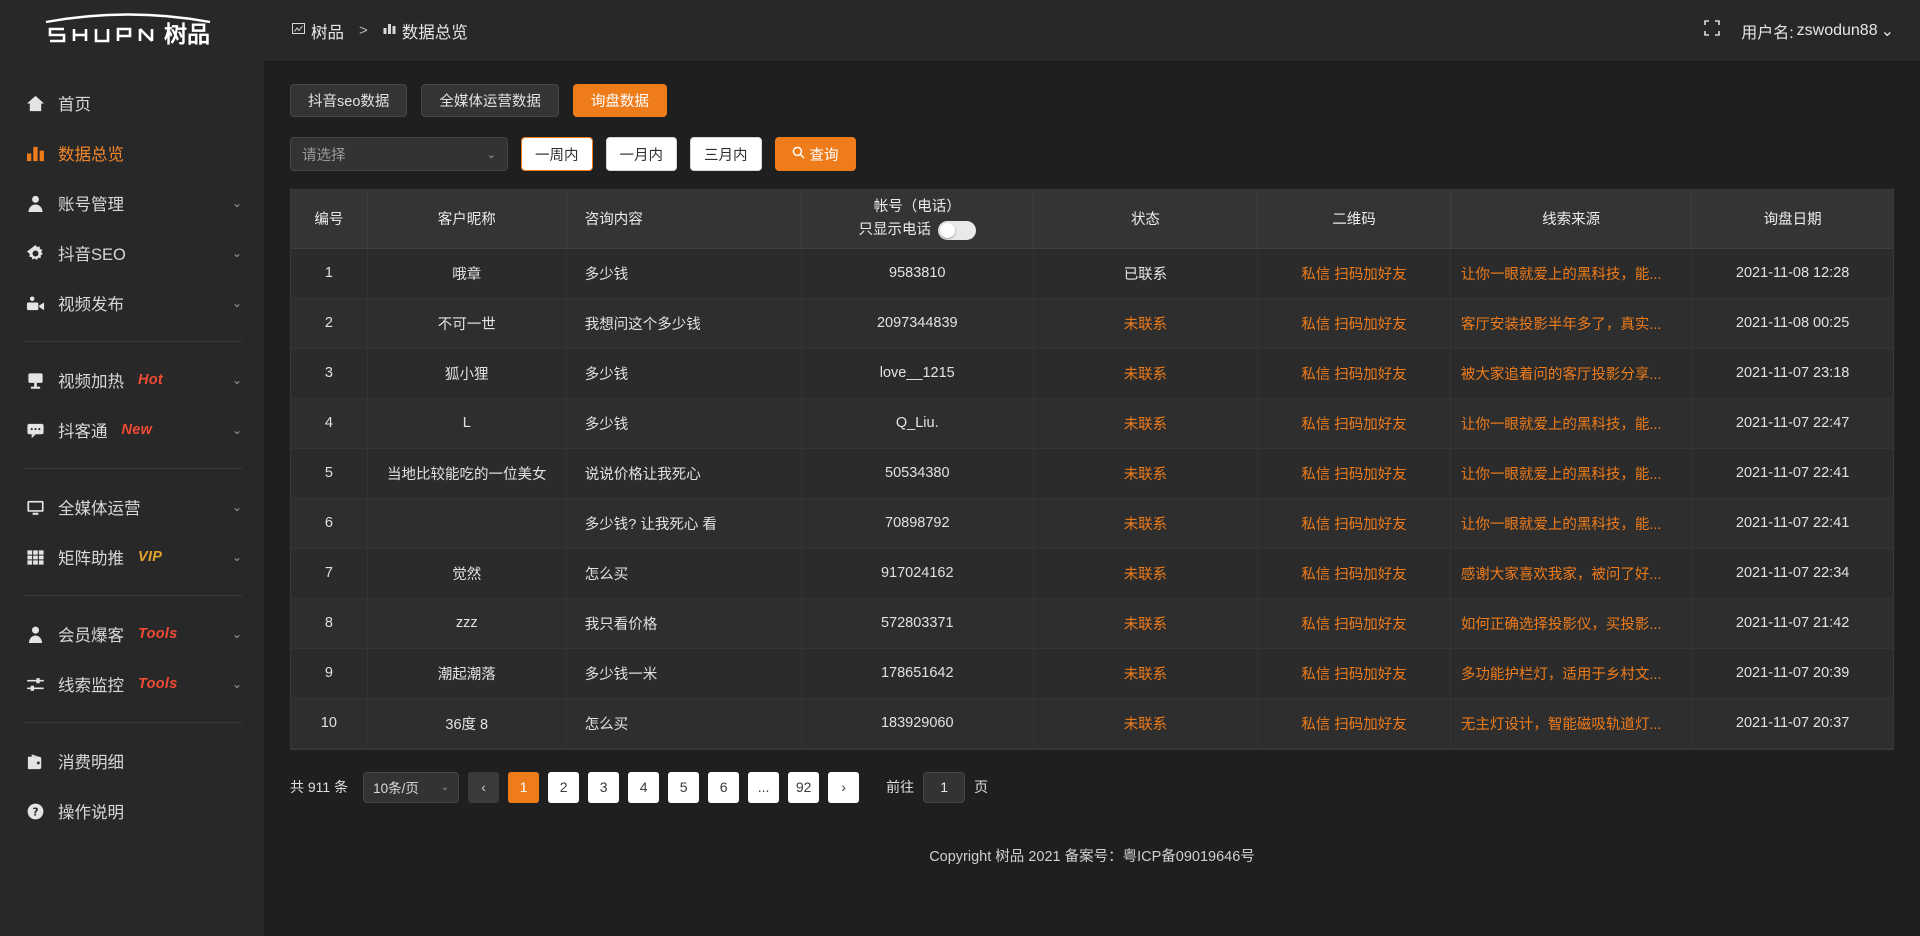  What do you see at coordinates (684, 219) in the screenshot?
I see `col-content: 咨询内容` at bounding box center [684, 219].